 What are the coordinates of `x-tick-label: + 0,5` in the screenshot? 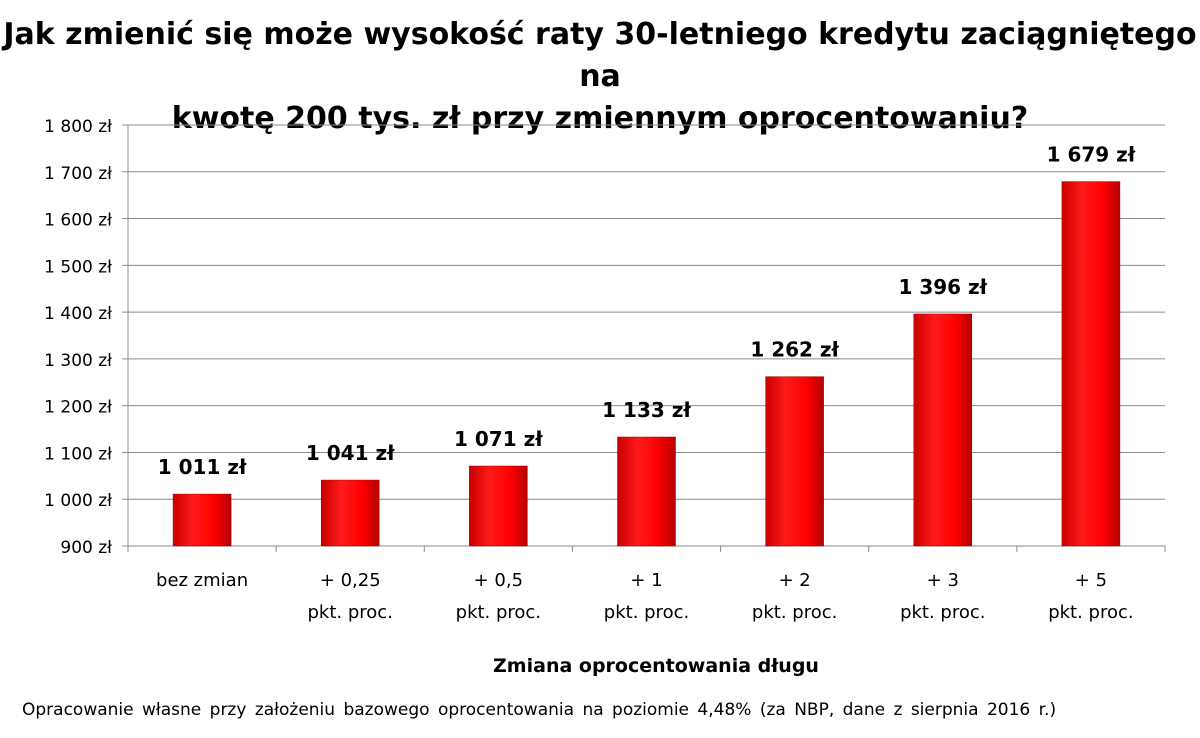 It's located at (498, 580).